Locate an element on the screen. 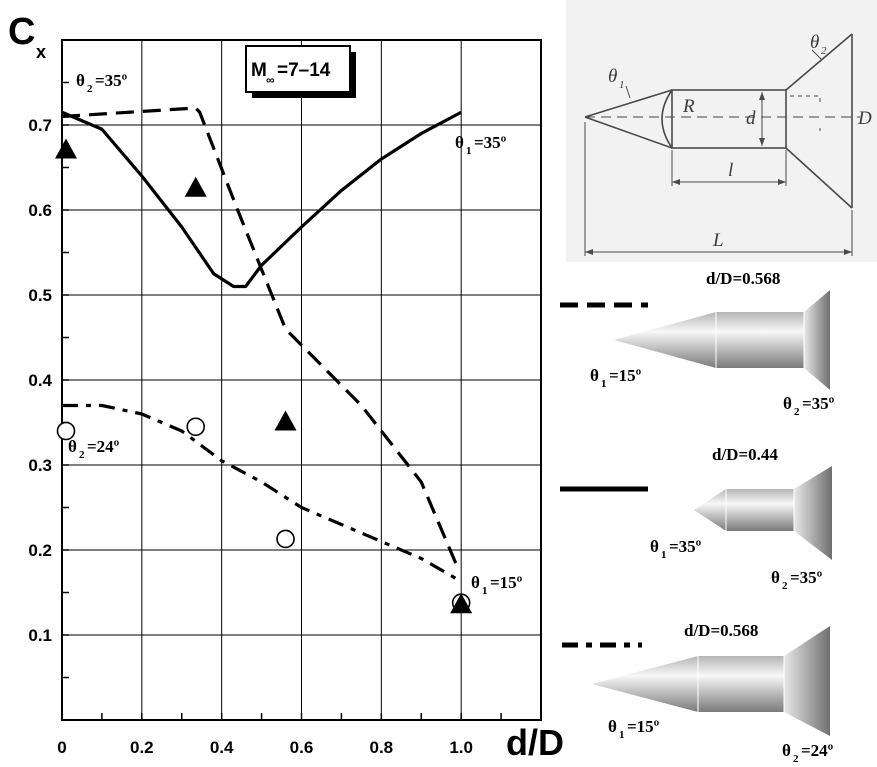  x-tick-label: 0.4 is located at coordinates (222, 747).